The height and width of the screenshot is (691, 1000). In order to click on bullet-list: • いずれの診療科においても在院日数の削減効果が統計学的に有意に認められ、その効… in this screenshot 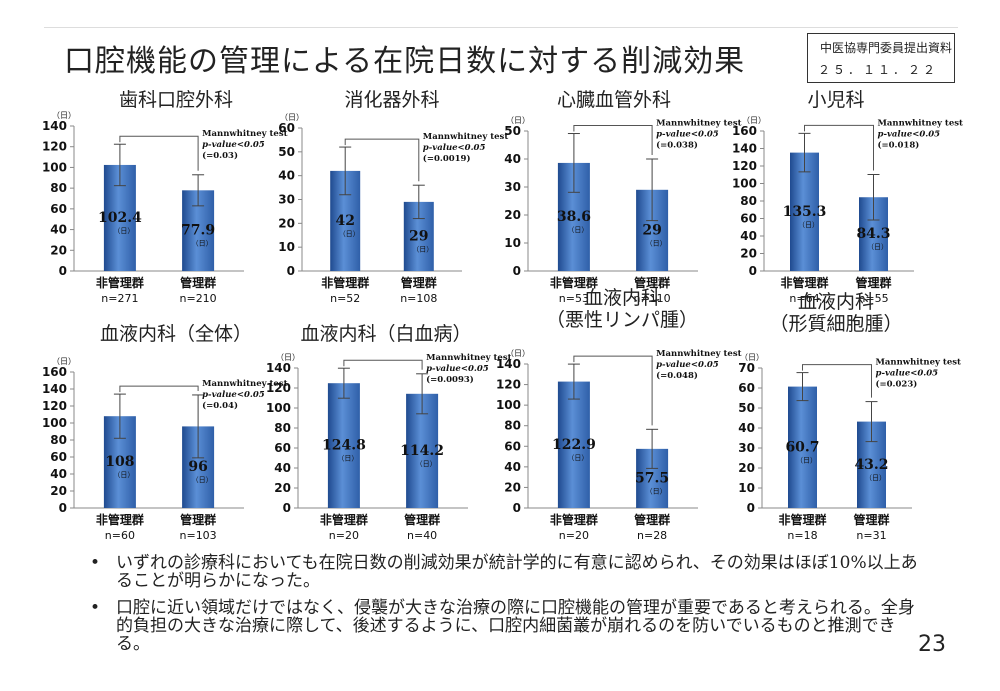, I will do `click(505, 608)`.